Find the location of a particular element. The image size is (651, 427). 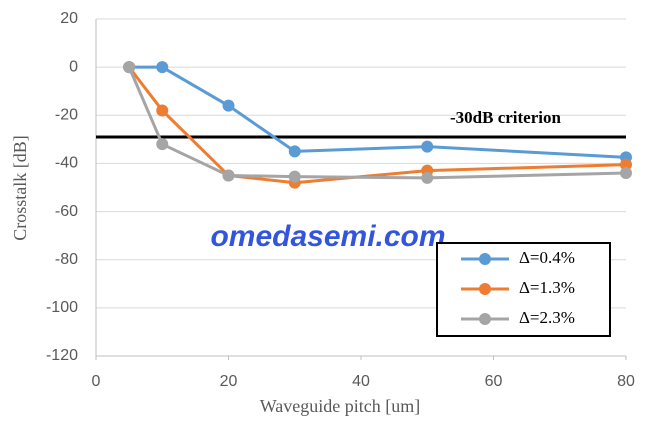

x-axis-label: Waveguide pitch [um] is located at coordinates (340, 406).